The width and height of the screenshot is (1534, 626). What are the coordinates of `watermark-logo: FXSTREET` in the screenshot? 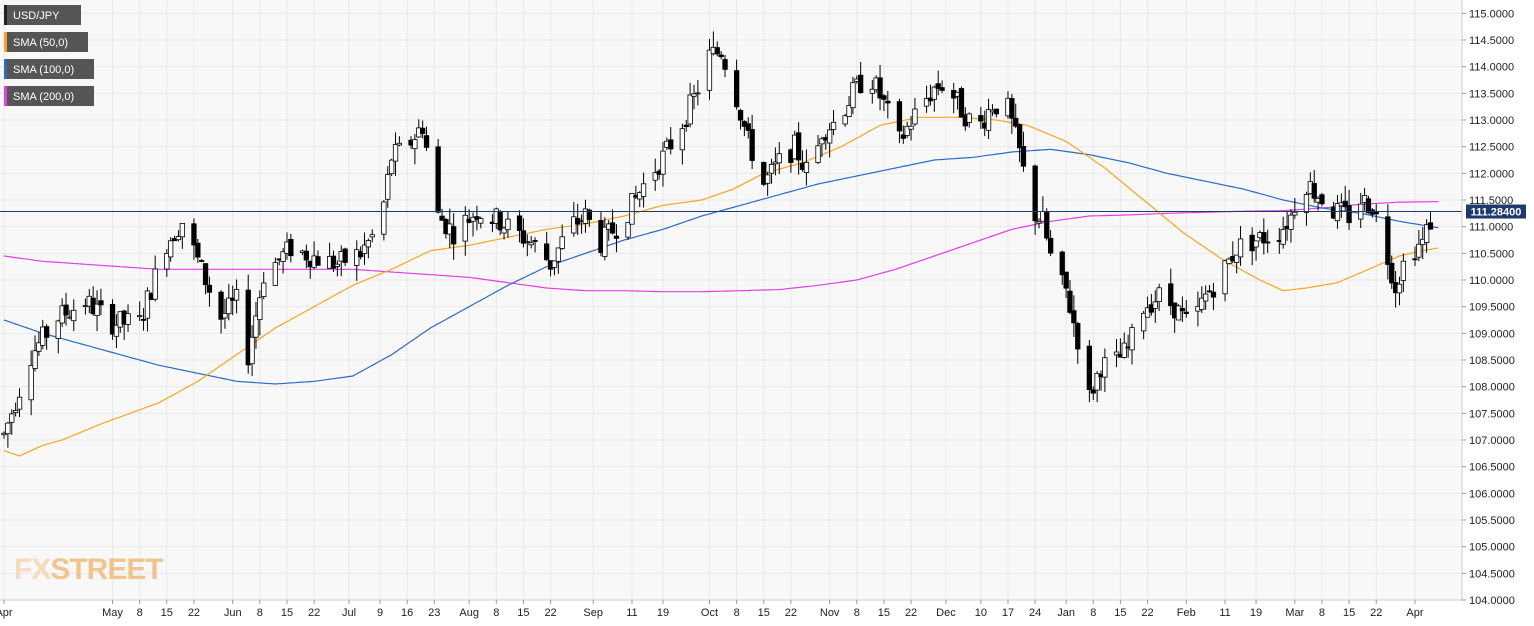 It's located at (88, 569).